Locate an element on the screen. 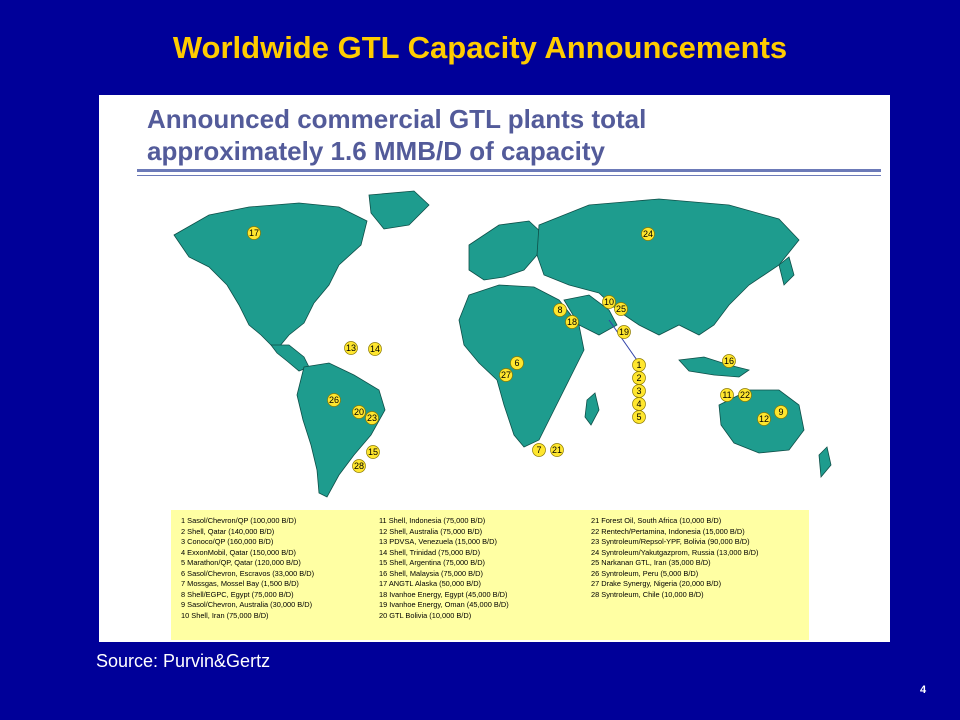 Image resolution: width=960 pixels, height=720 pixels. landmass-arabia is located at coordinates (590, 315).